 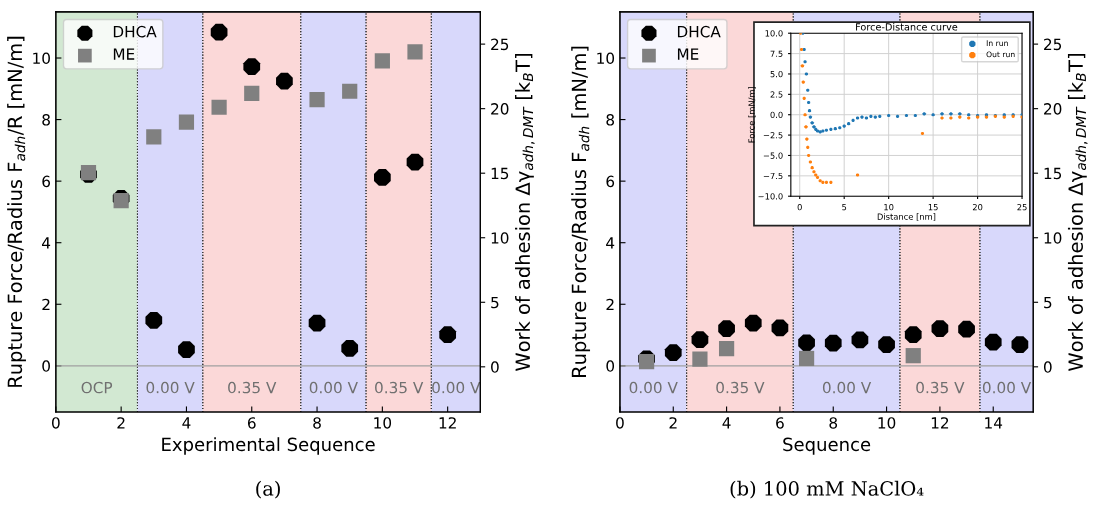 What do you see at coordinates (251, 423) in the screenshot?
I see `x-tick-label: 6` at bounding box center [251, 423].